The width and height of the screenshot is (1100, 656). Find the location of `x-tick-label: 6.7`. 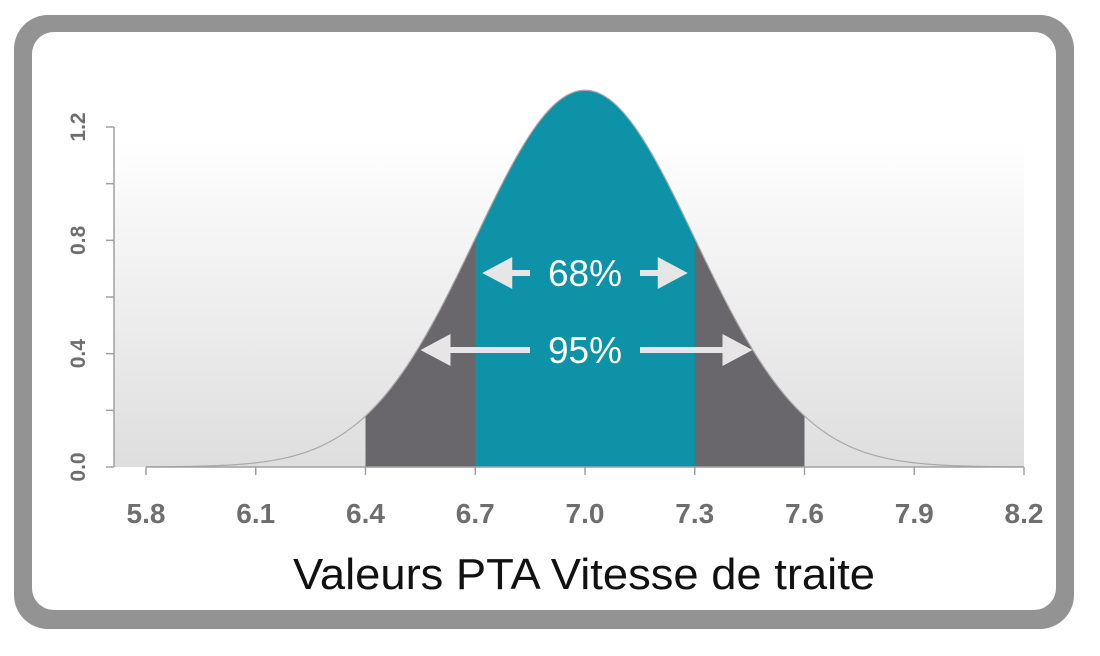

x-tick-label: 6.7 is located at coordinates (475, 513).